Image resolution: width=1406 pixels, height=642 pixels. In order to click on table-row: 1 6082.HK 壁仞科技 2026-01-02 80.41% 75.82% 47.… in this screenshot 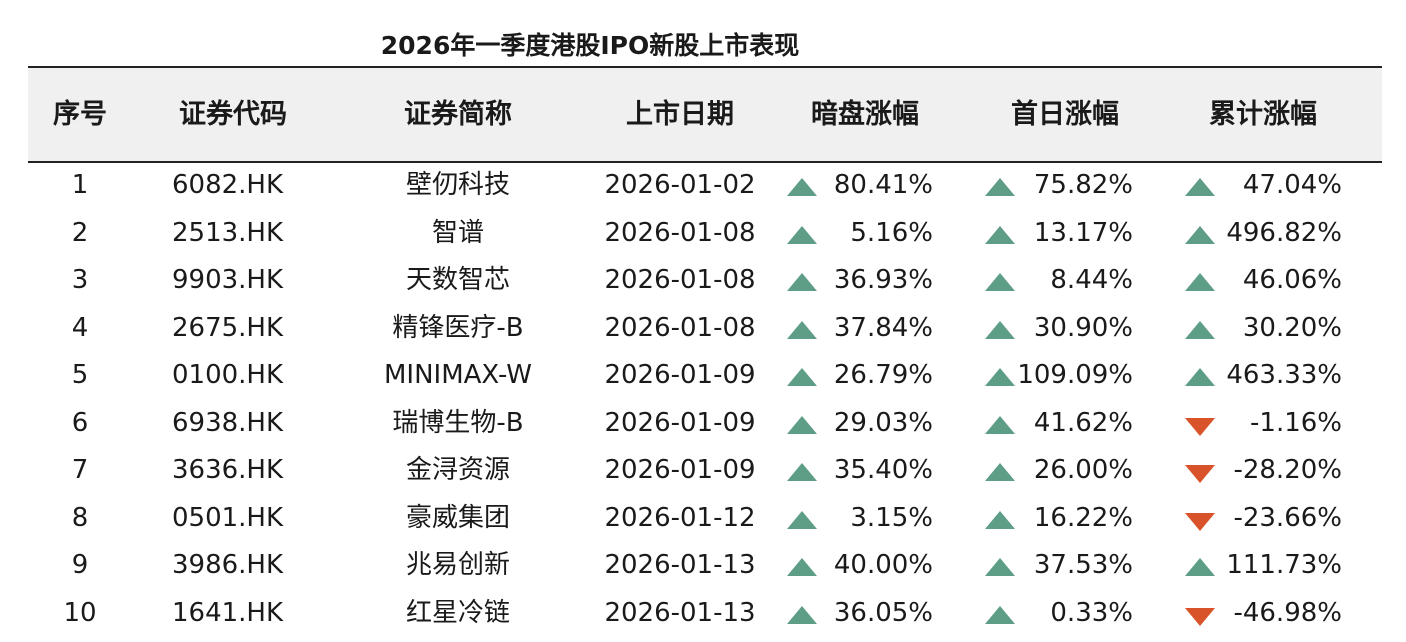, I will do `click(705, 186)`.